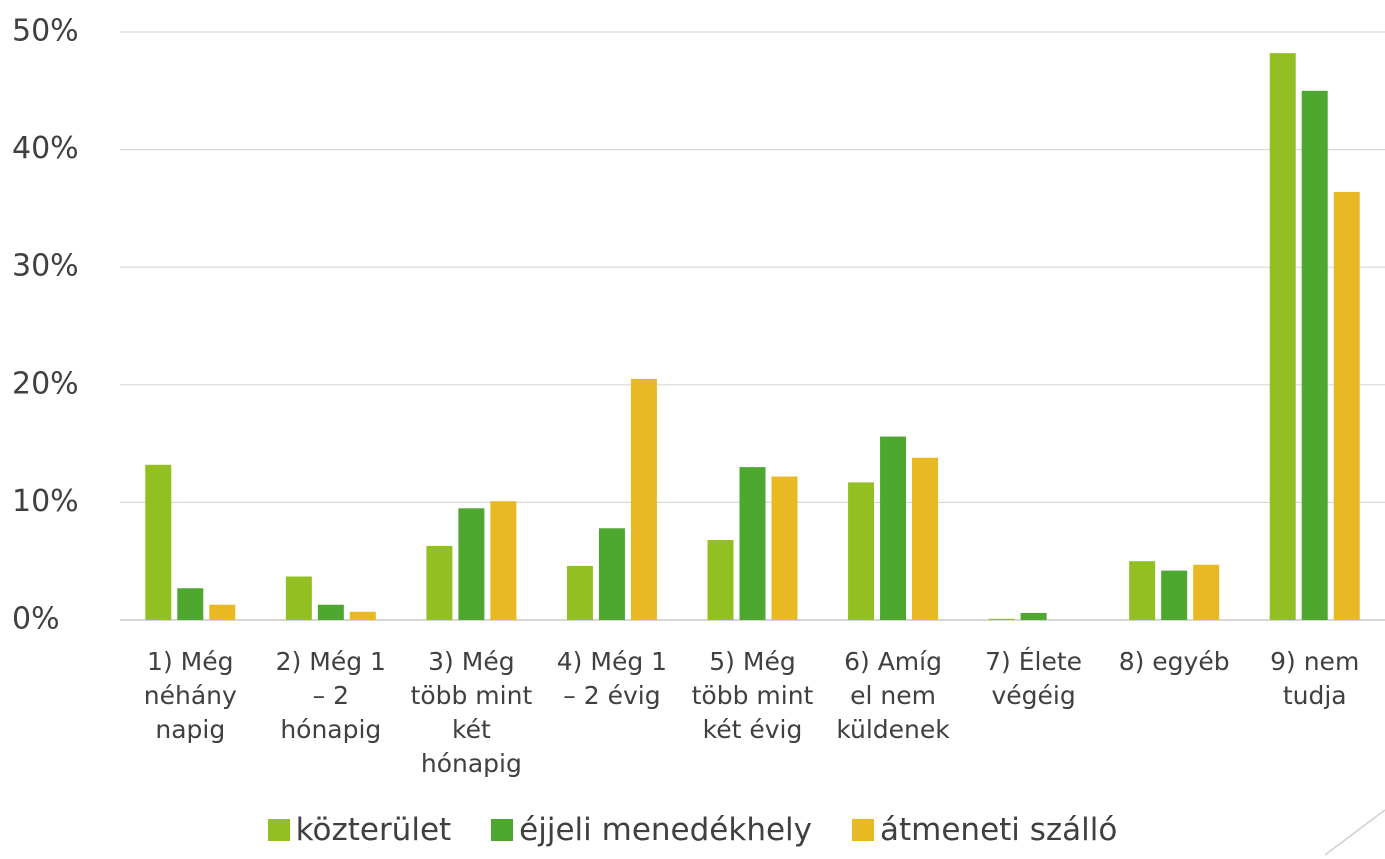 The image size is (1385, 859). What do you see at coordinates (45, 266) in the screenshot?
I see `y-tick-label: 30%` at bounding box center [45, 266].